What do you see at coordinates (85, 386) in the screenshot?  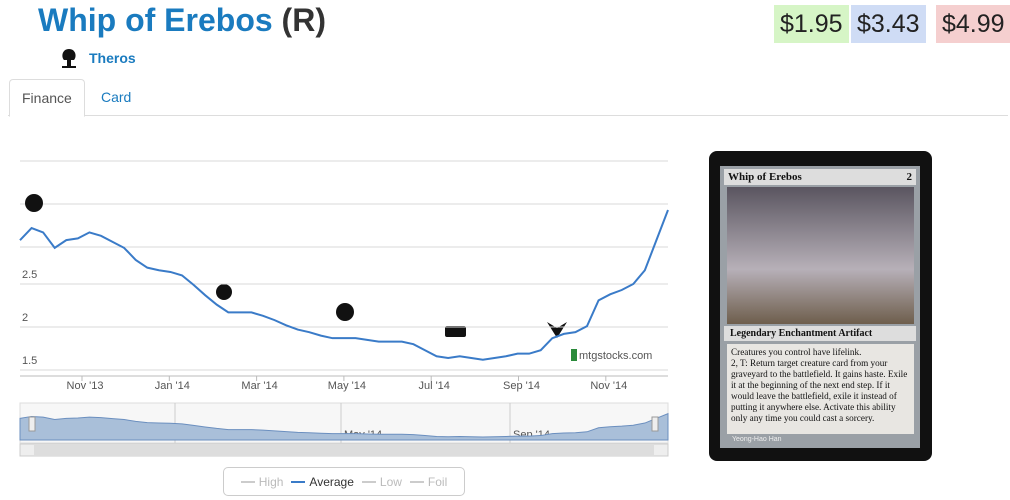 I see `x-tick-label: Nov '13` at bounding box center [85, 386].